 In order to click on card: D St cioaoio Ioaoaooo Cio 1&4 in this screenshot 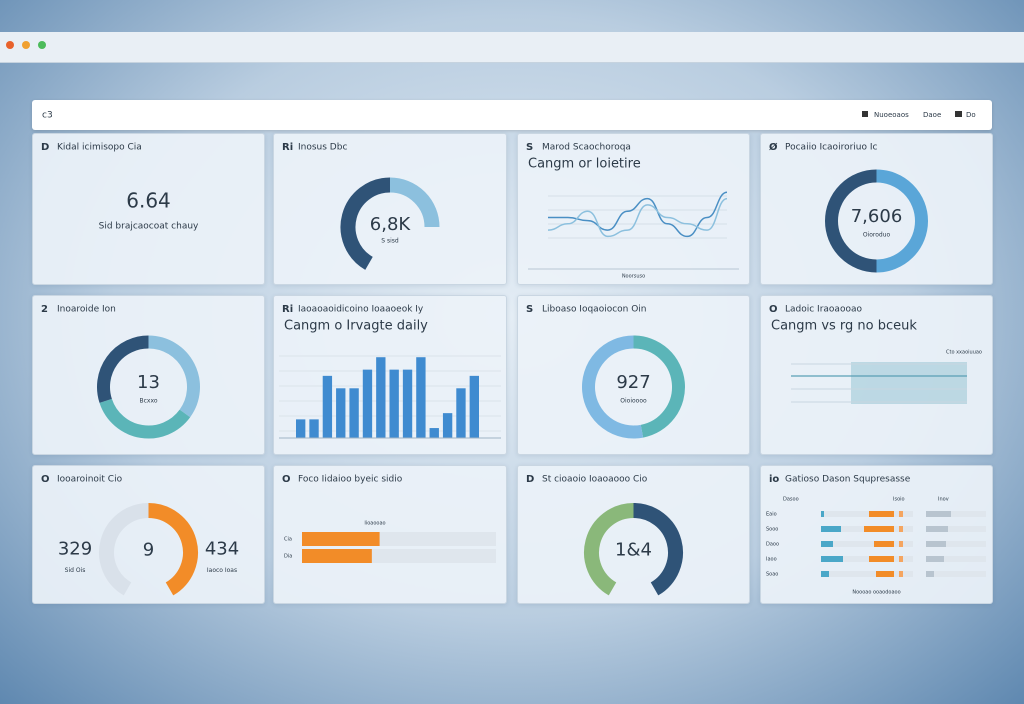, I will do `click(633, 534)`.